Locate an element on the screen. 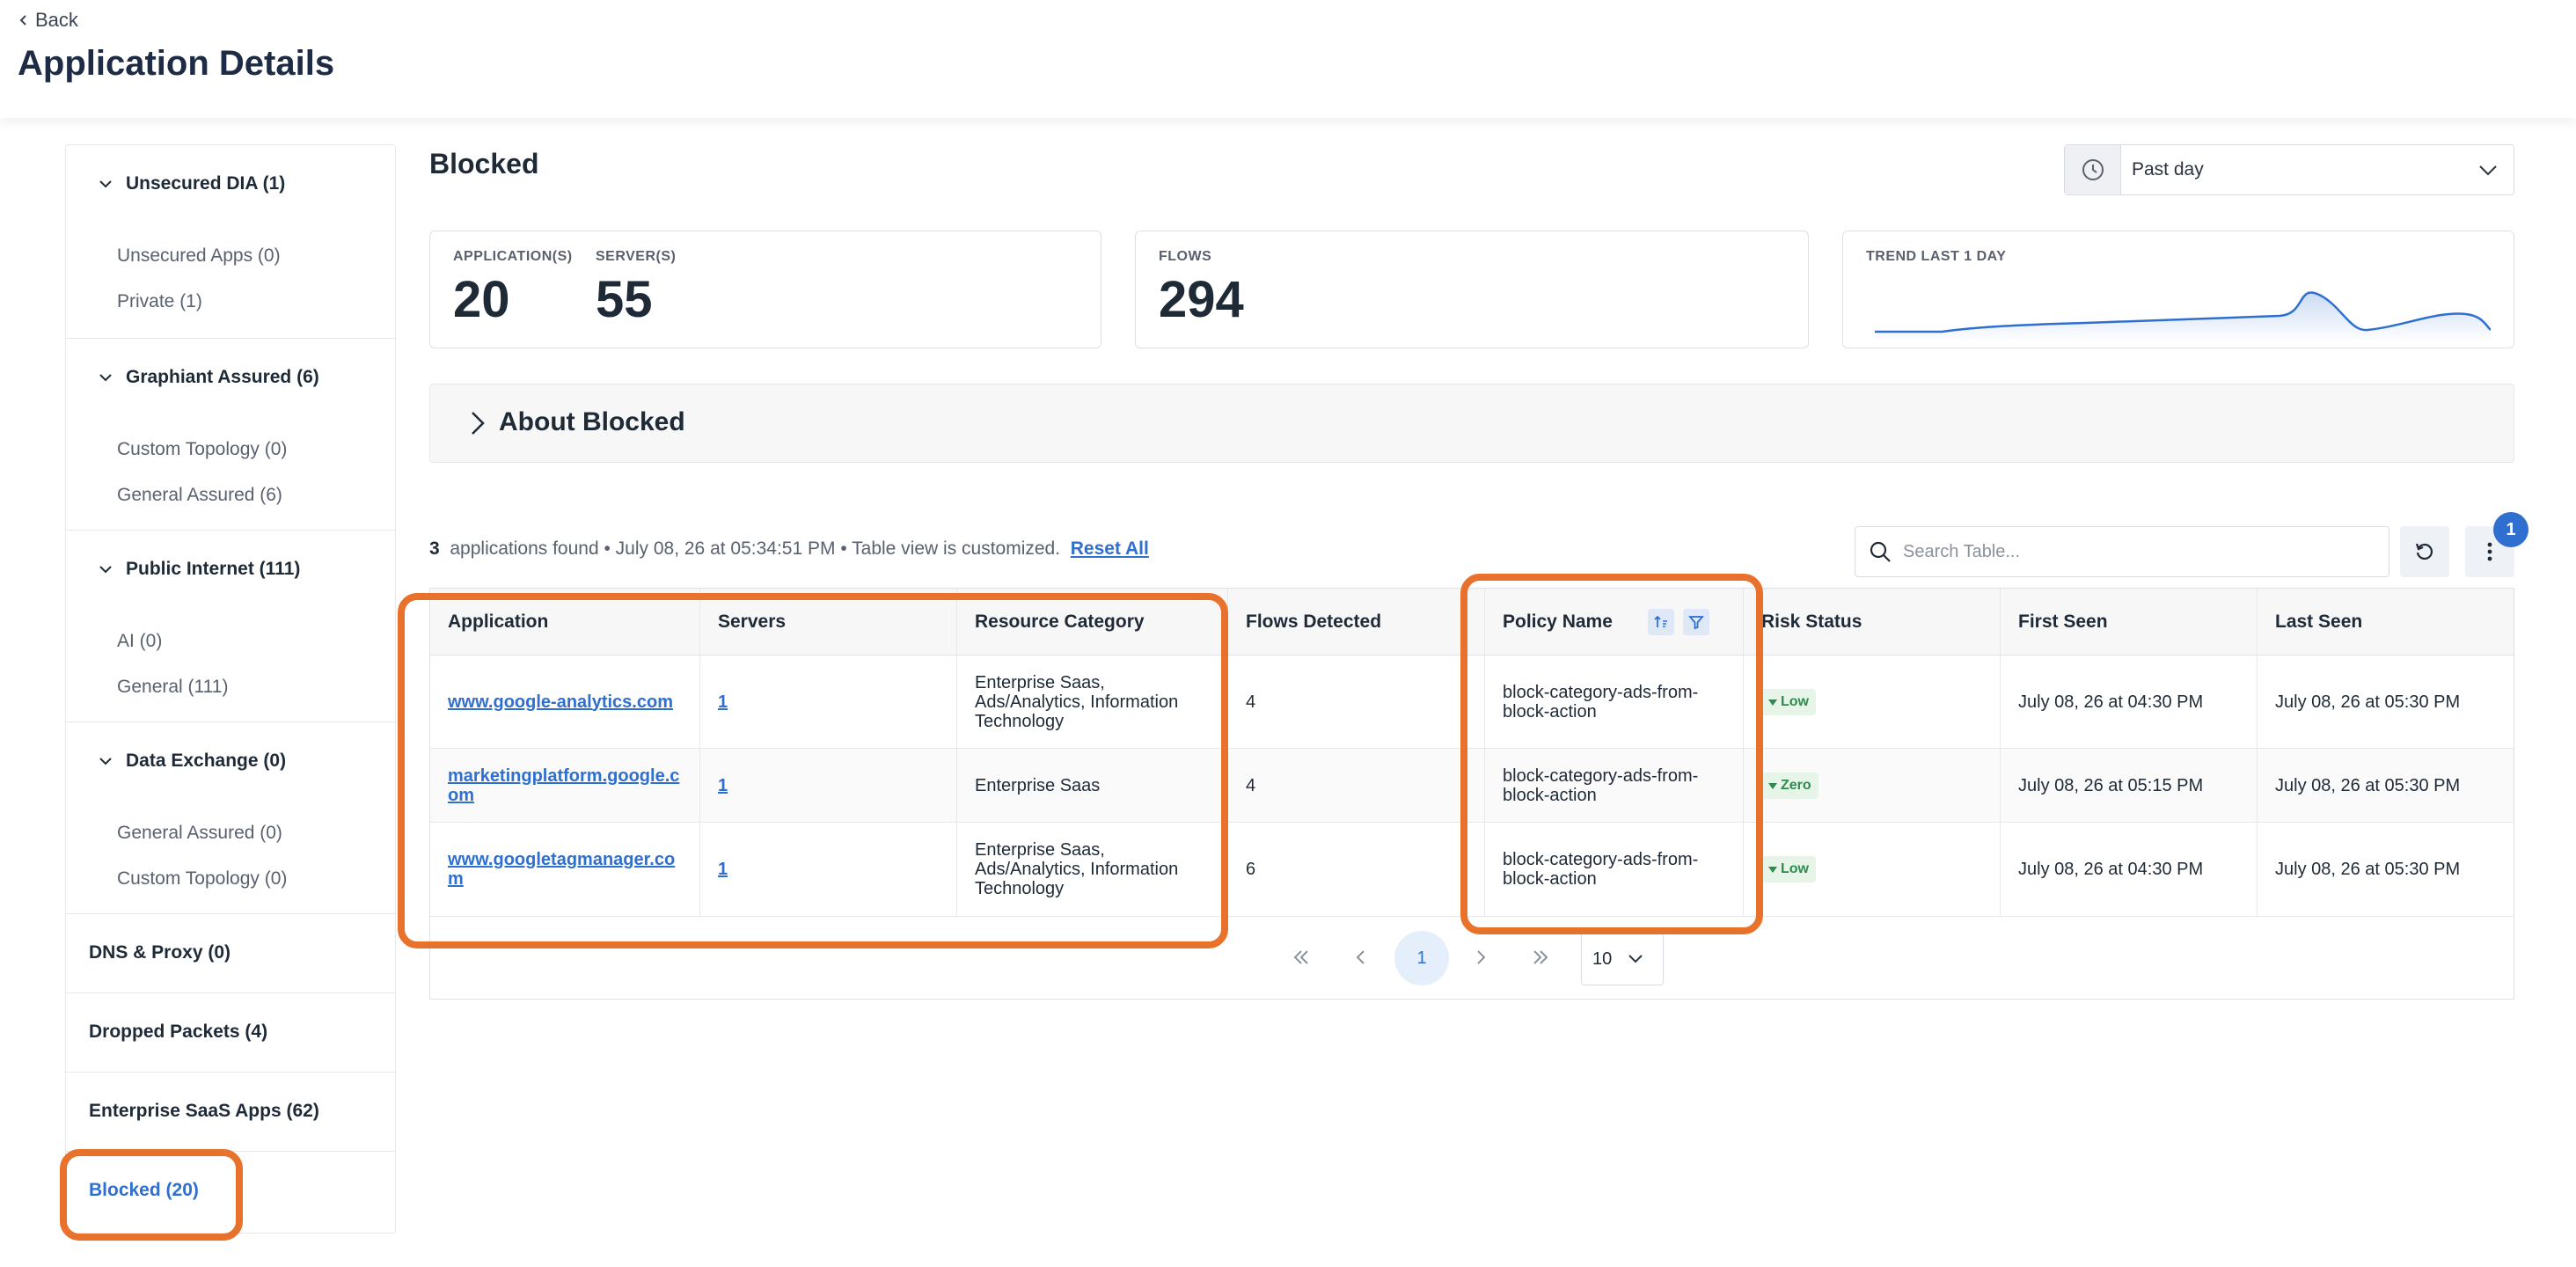 The width and height of the screenshot is (2576, 1267). col-policy-name: Policy Name is located at coordinates (1614, 622).